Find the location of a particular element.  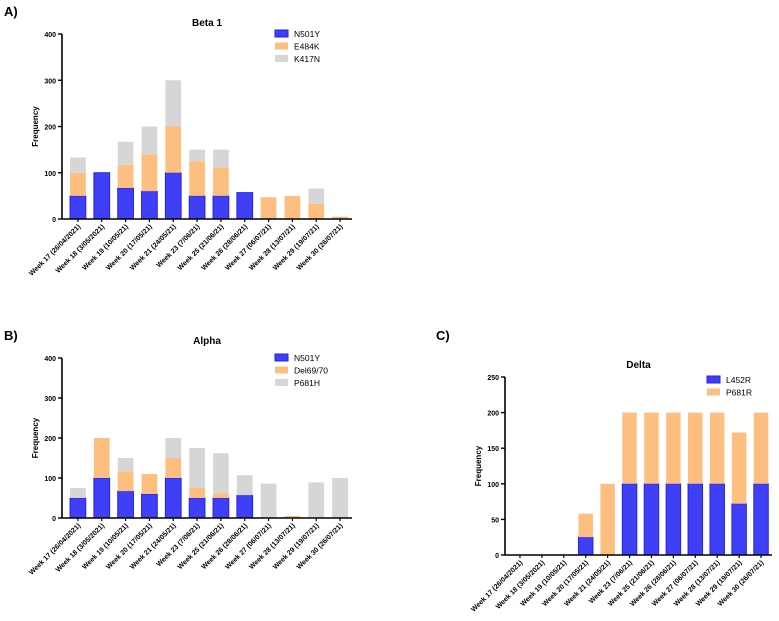

chart-0-x-tick-label-10: Week 29 (19/07/21) is located at coordinates (296, 247).